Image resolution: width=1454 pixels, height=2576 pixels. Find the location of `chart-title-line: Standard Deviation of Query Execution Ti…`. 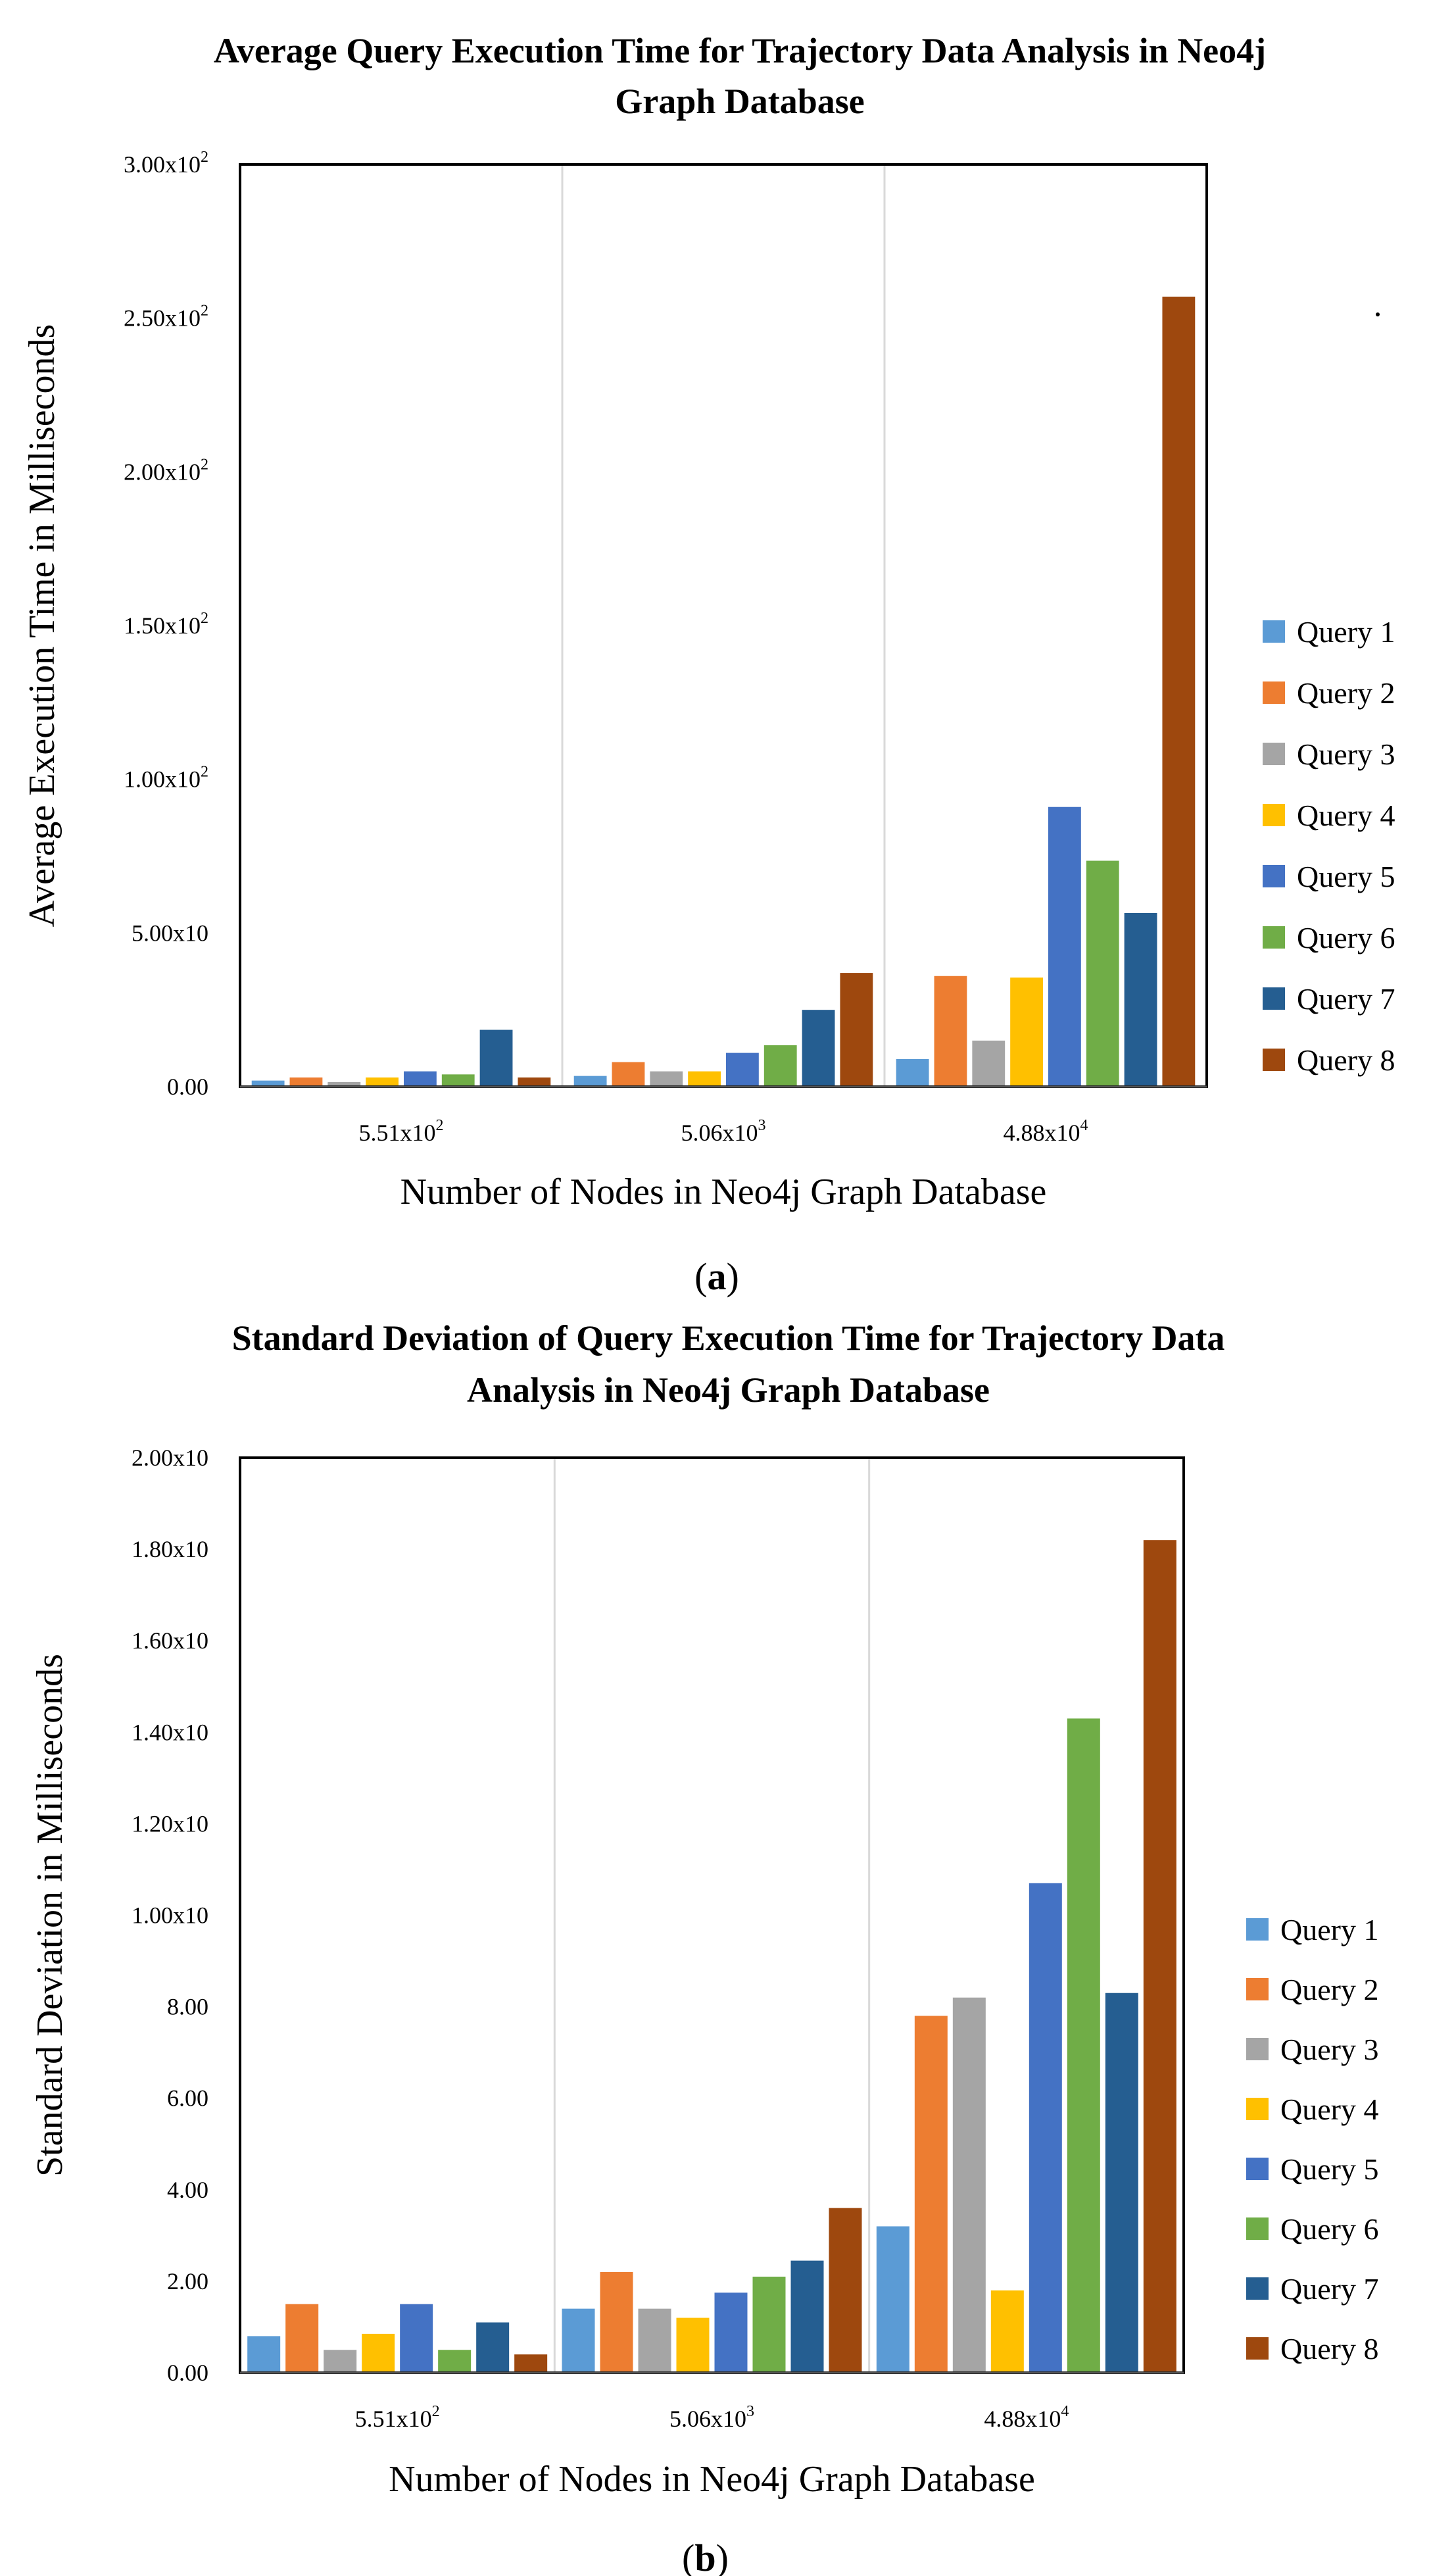

chart-title-line: Standard Deviation of Query Execution Ti… is located at coordinates (728, 1338).